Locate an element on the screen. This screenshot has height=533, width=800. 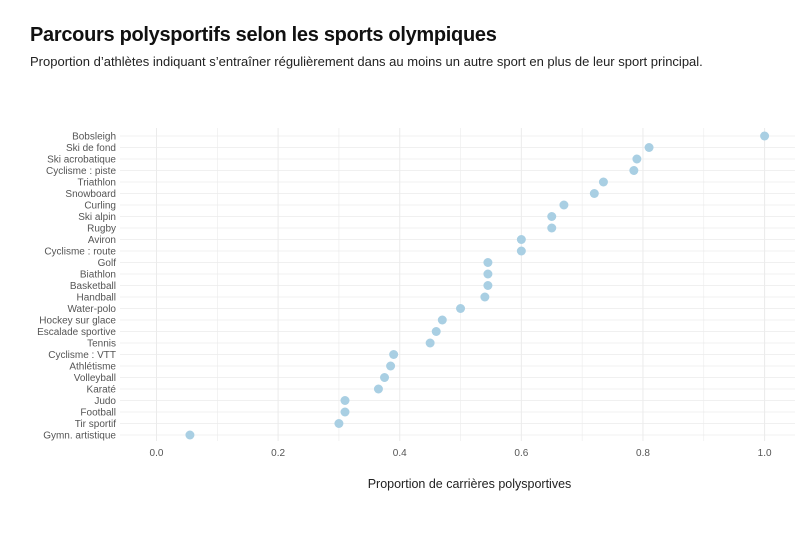
y-tick-label: Athlétisme is located at coordinates (92, 367).